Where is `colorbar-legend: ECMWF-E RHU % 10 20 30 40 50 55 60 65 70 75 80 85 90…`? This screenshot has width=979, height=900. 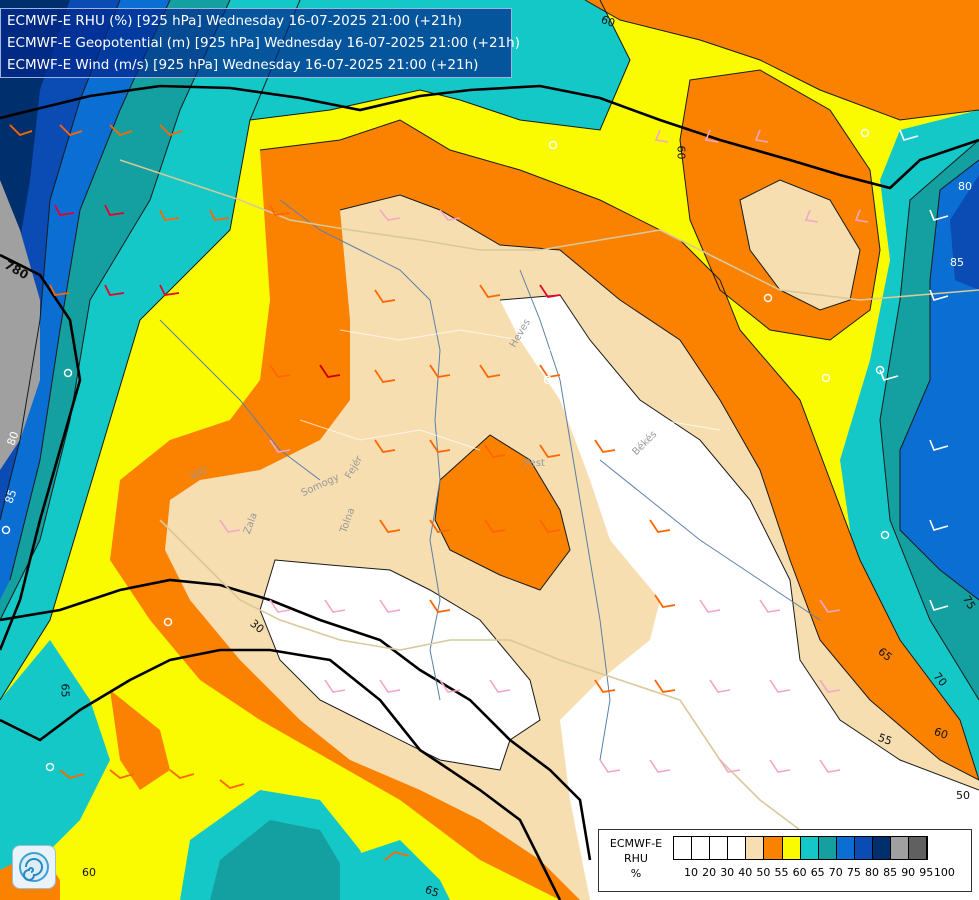 colorbar-legend: ECMWF-E RHU % 10 20 30 40 50 55 60 65 70 75 80 85 90… is located at coordinates (785, 860).